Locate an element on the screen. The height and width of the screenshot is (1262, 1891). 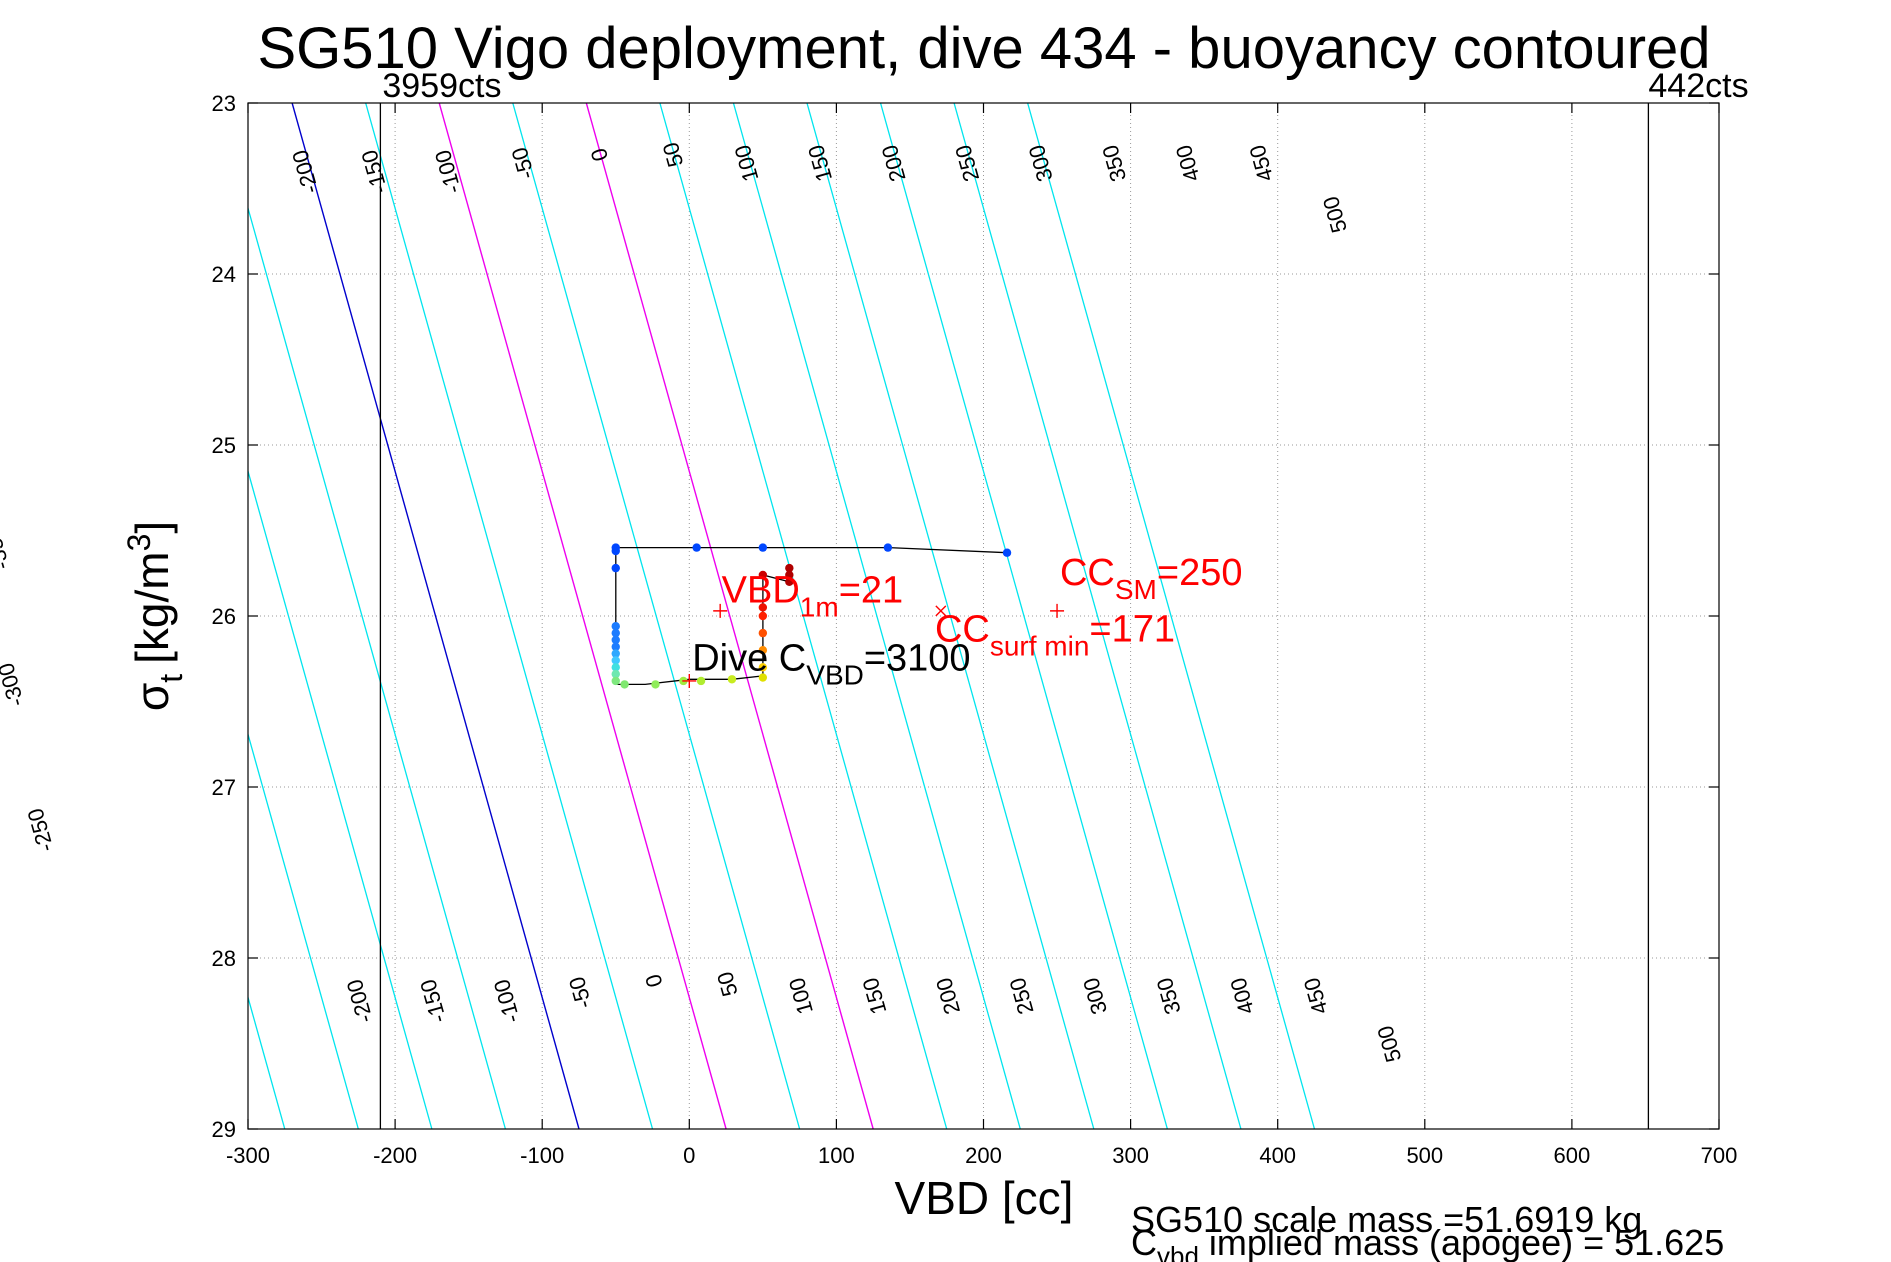
annotation-tail: =250 is located at coordinates (1200, 573).